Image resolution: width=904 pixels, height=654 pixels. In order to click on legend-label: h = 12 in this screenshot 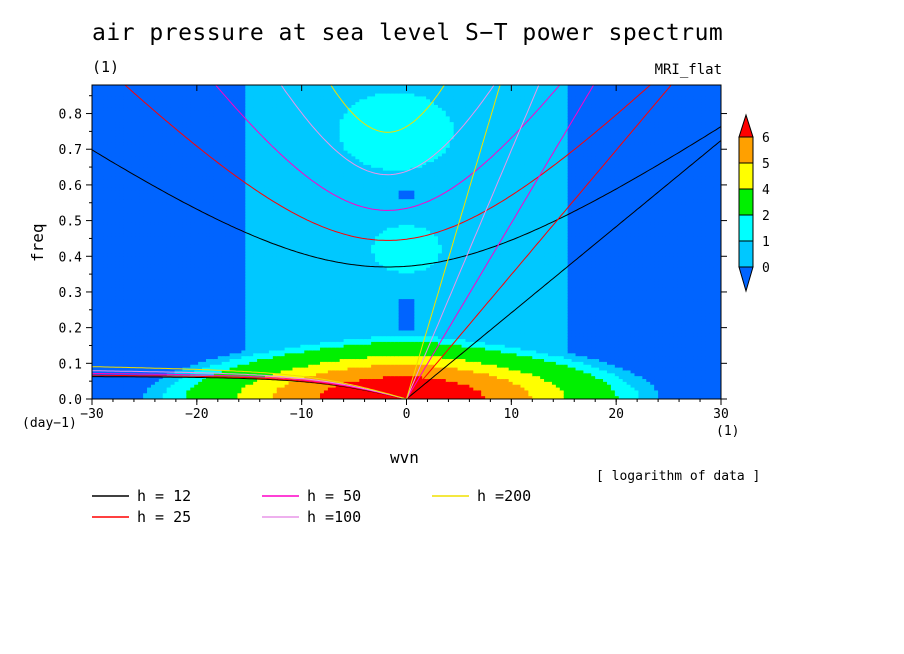, I will do `click(164, 496)`.